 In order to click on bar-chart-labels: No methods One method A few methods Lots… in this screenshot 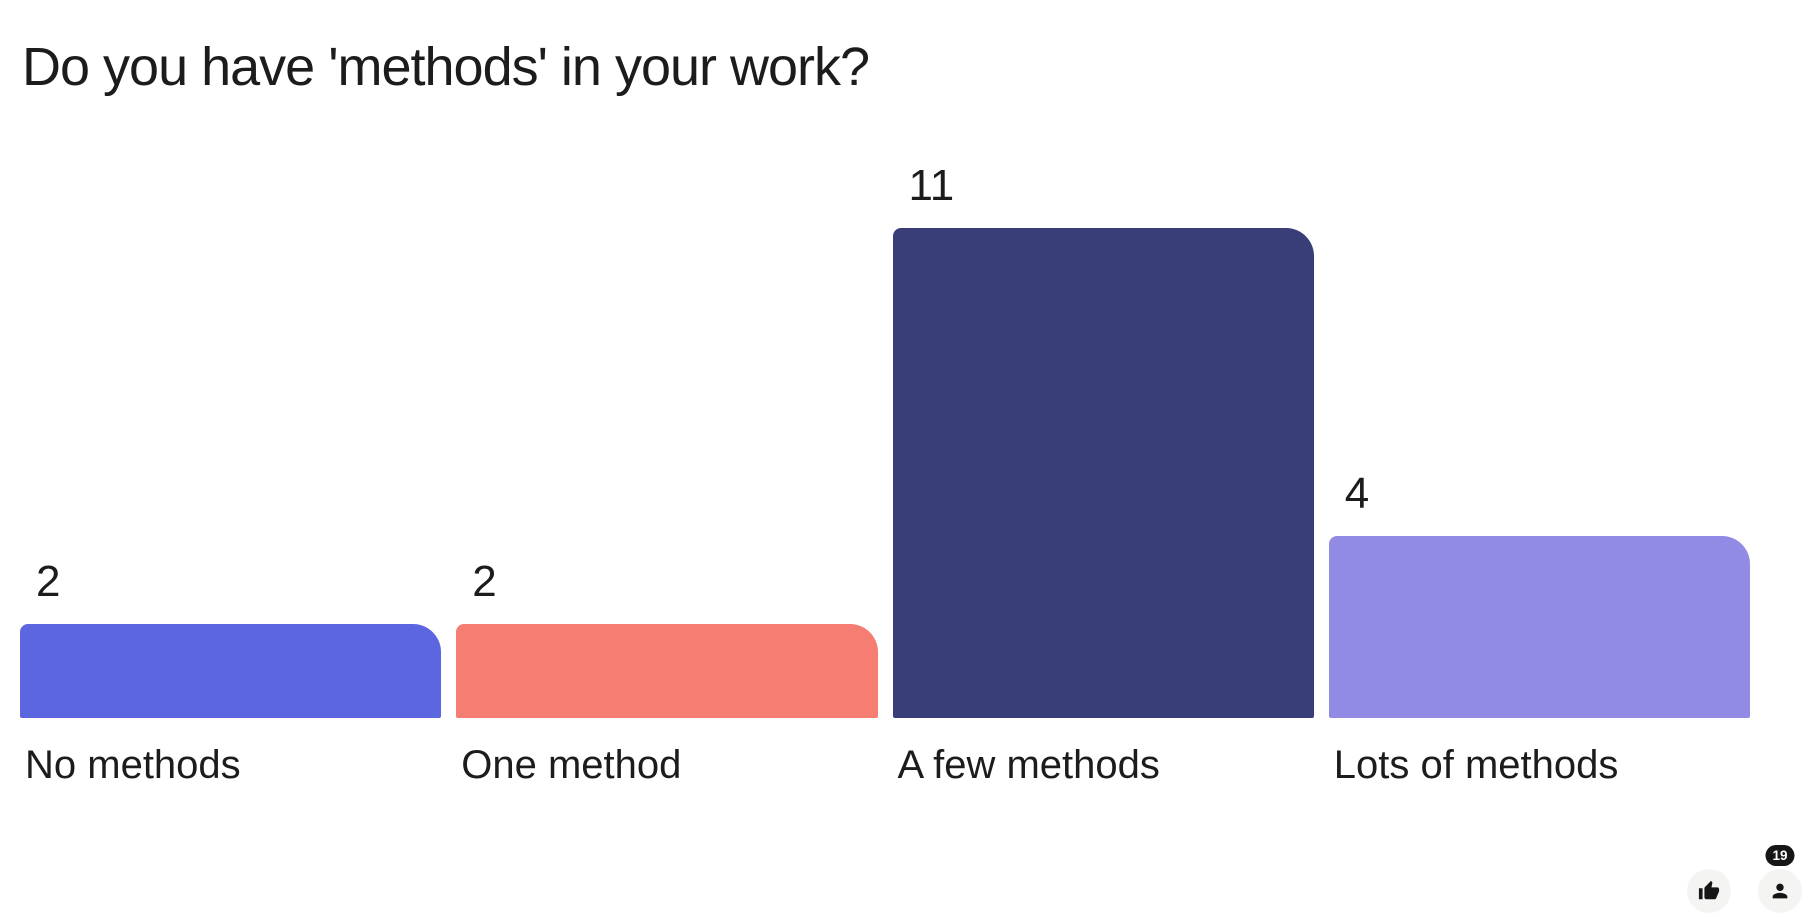, I will do `click(885, 765)`.